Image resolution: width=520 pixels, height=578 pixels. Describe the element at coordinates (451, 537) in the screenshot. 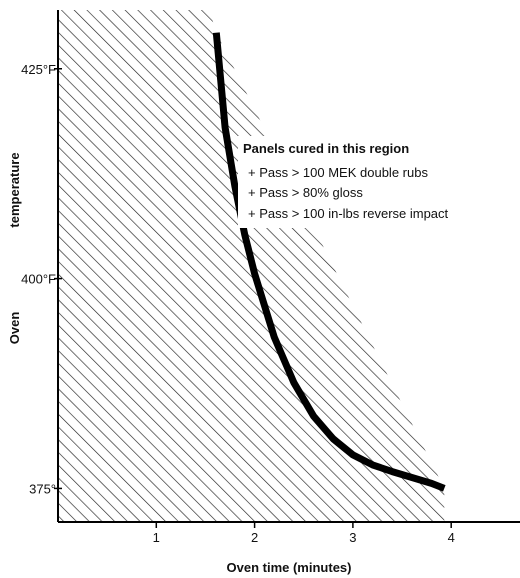

I see `x-tick-label: 4` at that location.